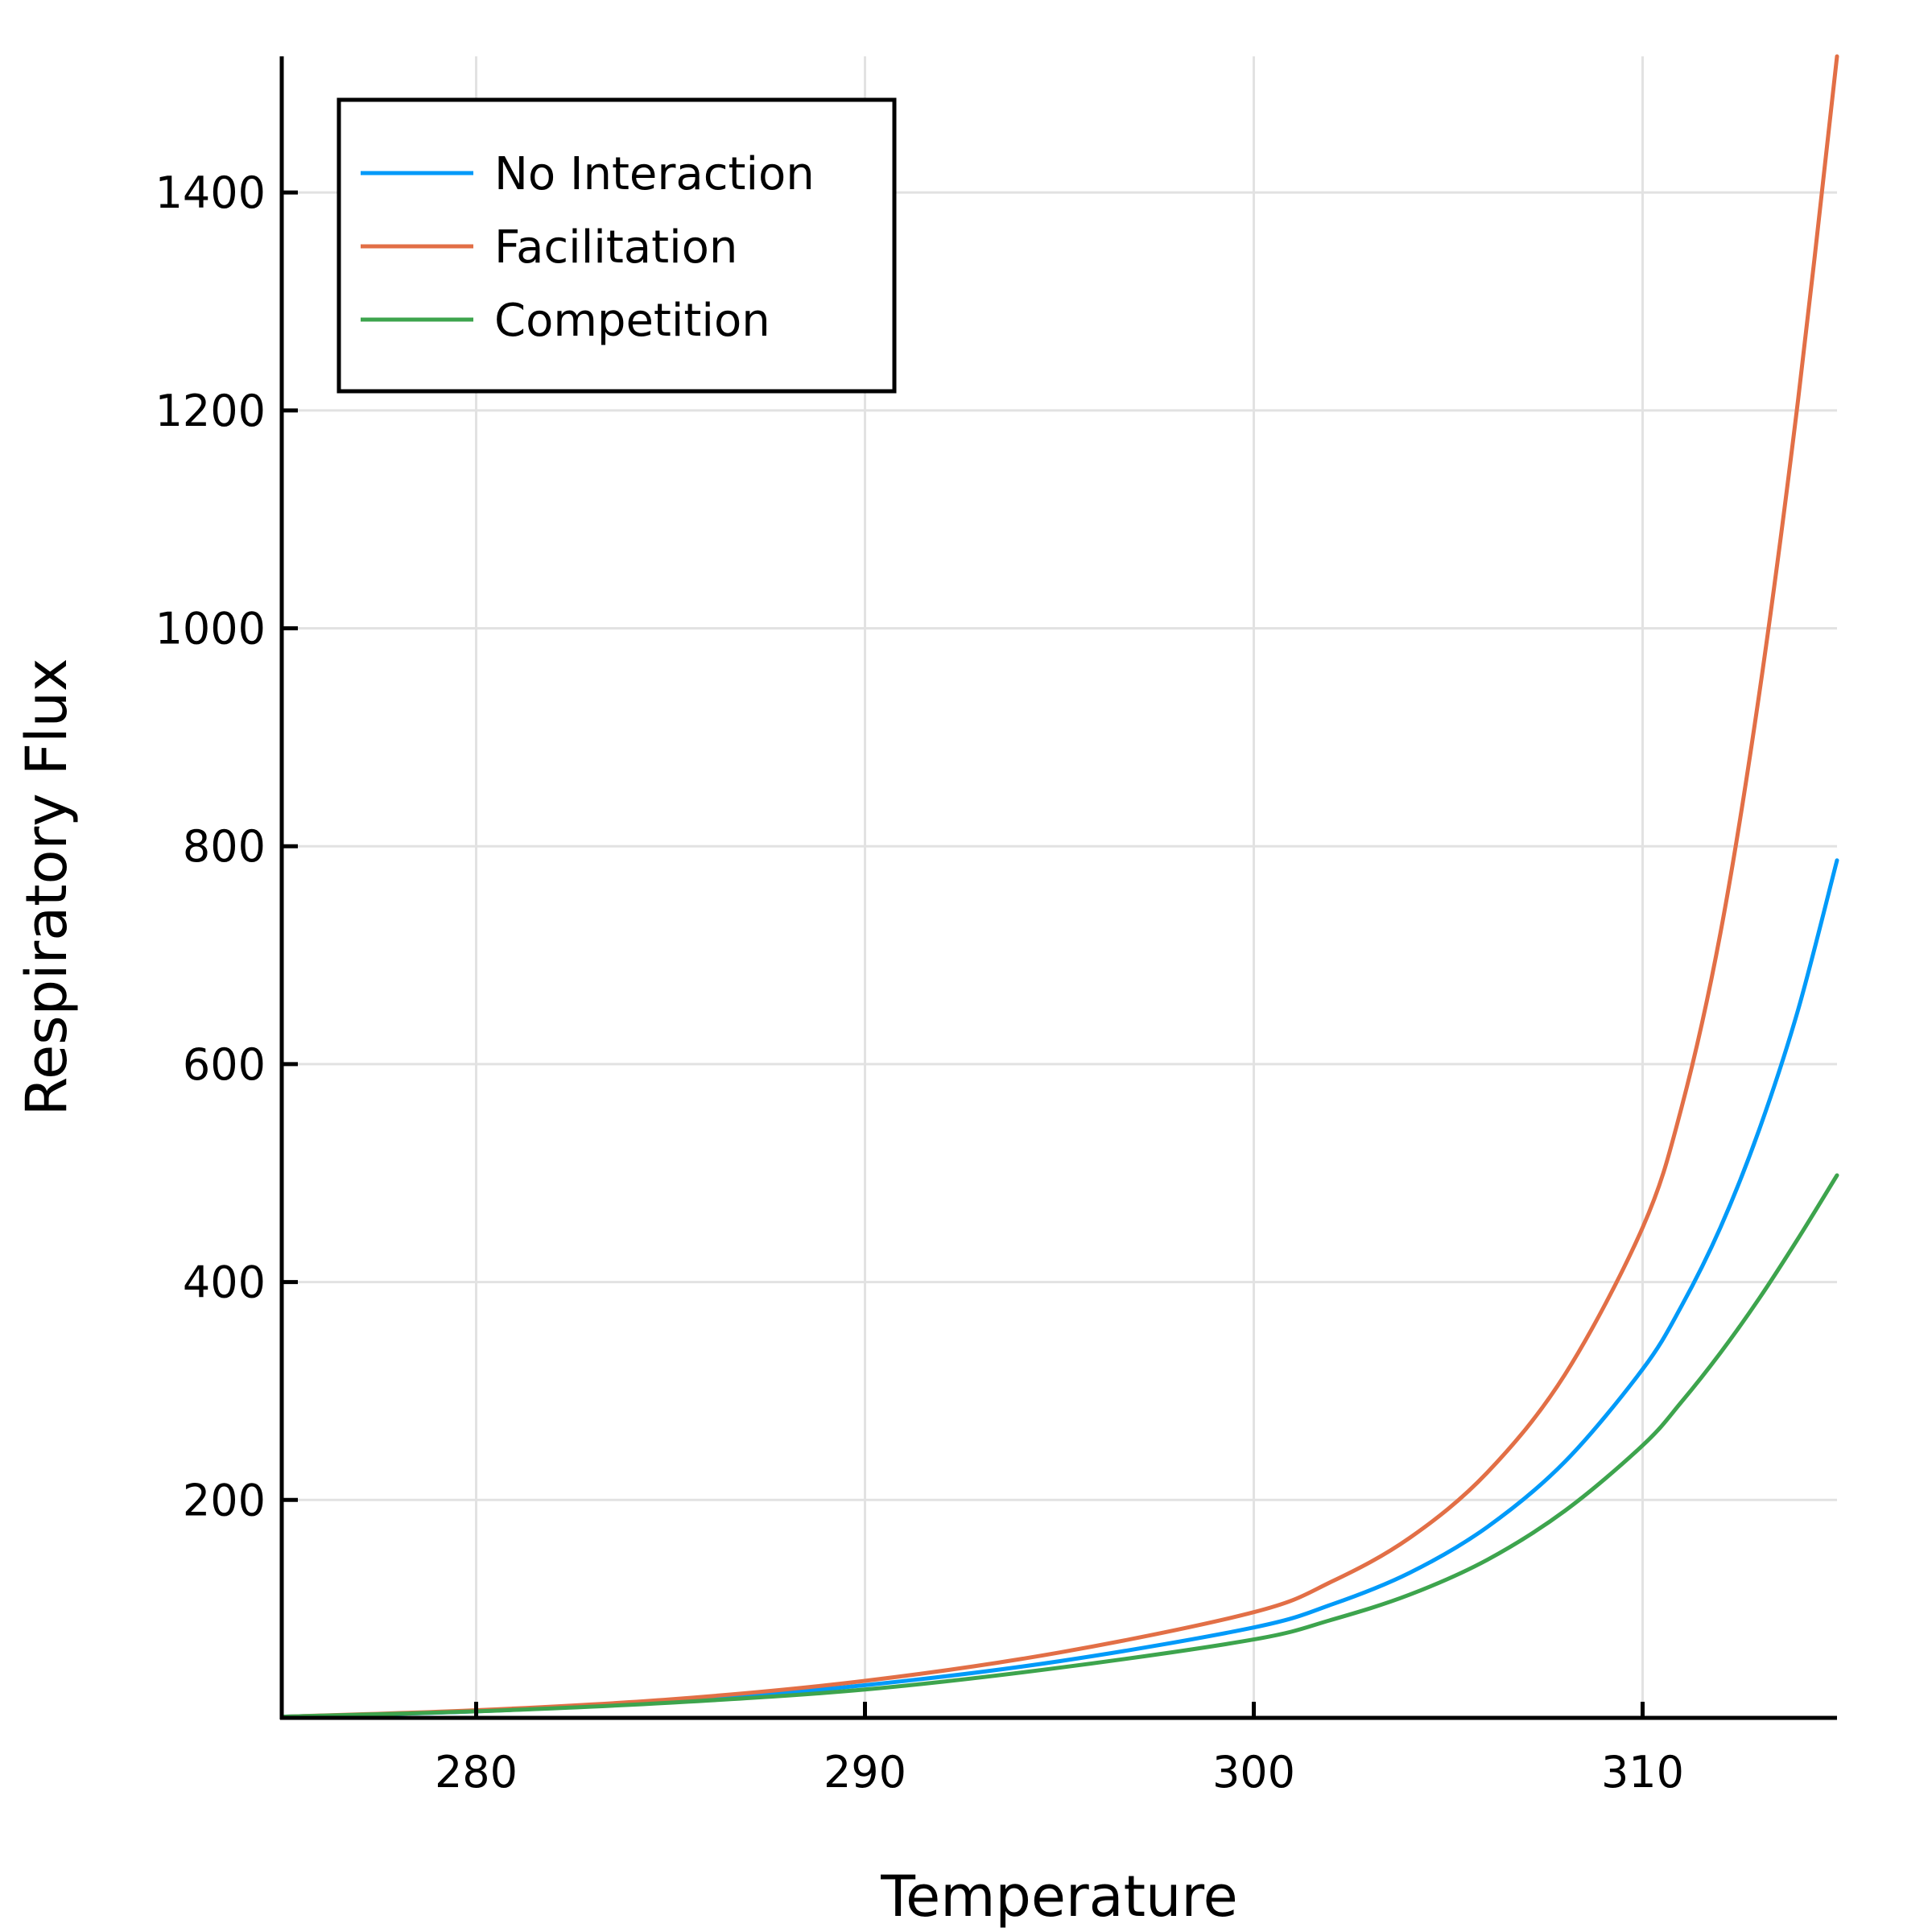 The image size is (1932, 1932). I want to click on legend: No Interaction Facilitation Competition, so click(616, 245).